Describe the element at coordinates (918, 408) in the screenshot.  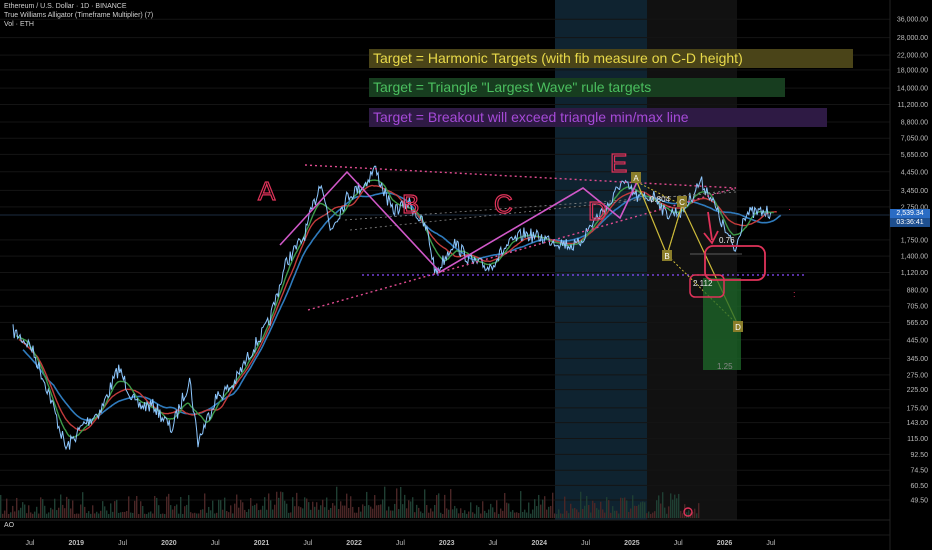
I see `y-tick-label: 175.00` at that location.